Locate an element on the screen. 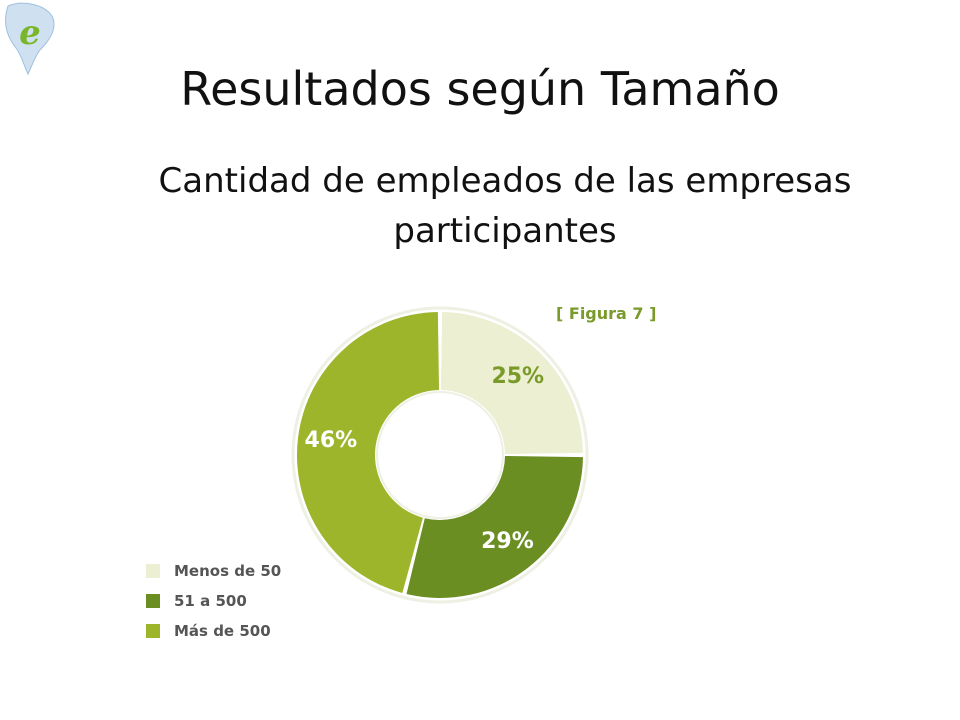 The image size is (960, 720). legend-label: Menos de 50 is located at coordinates (228, 571).